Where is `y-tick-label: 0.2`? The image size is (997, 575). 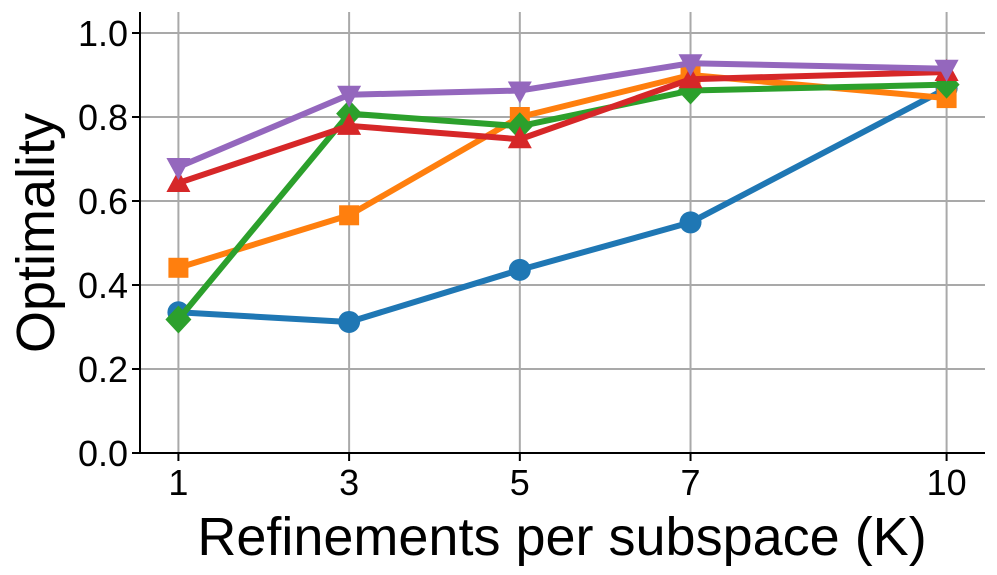 y-tick-label: 0.2 is located at coordinates (103, 369).